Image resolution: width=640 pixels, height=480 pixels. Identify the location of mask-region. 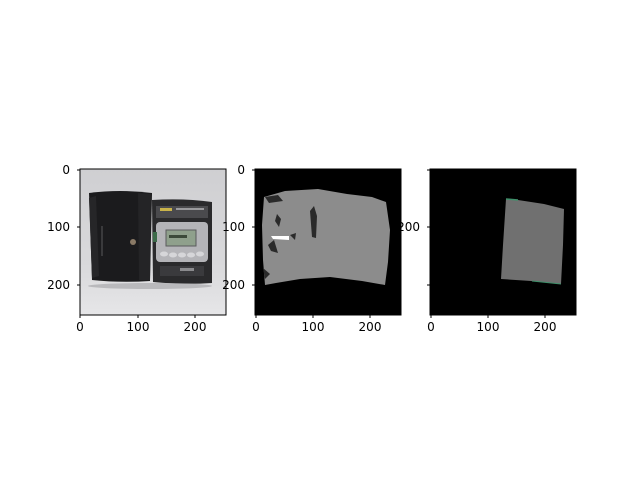
(326, 237).